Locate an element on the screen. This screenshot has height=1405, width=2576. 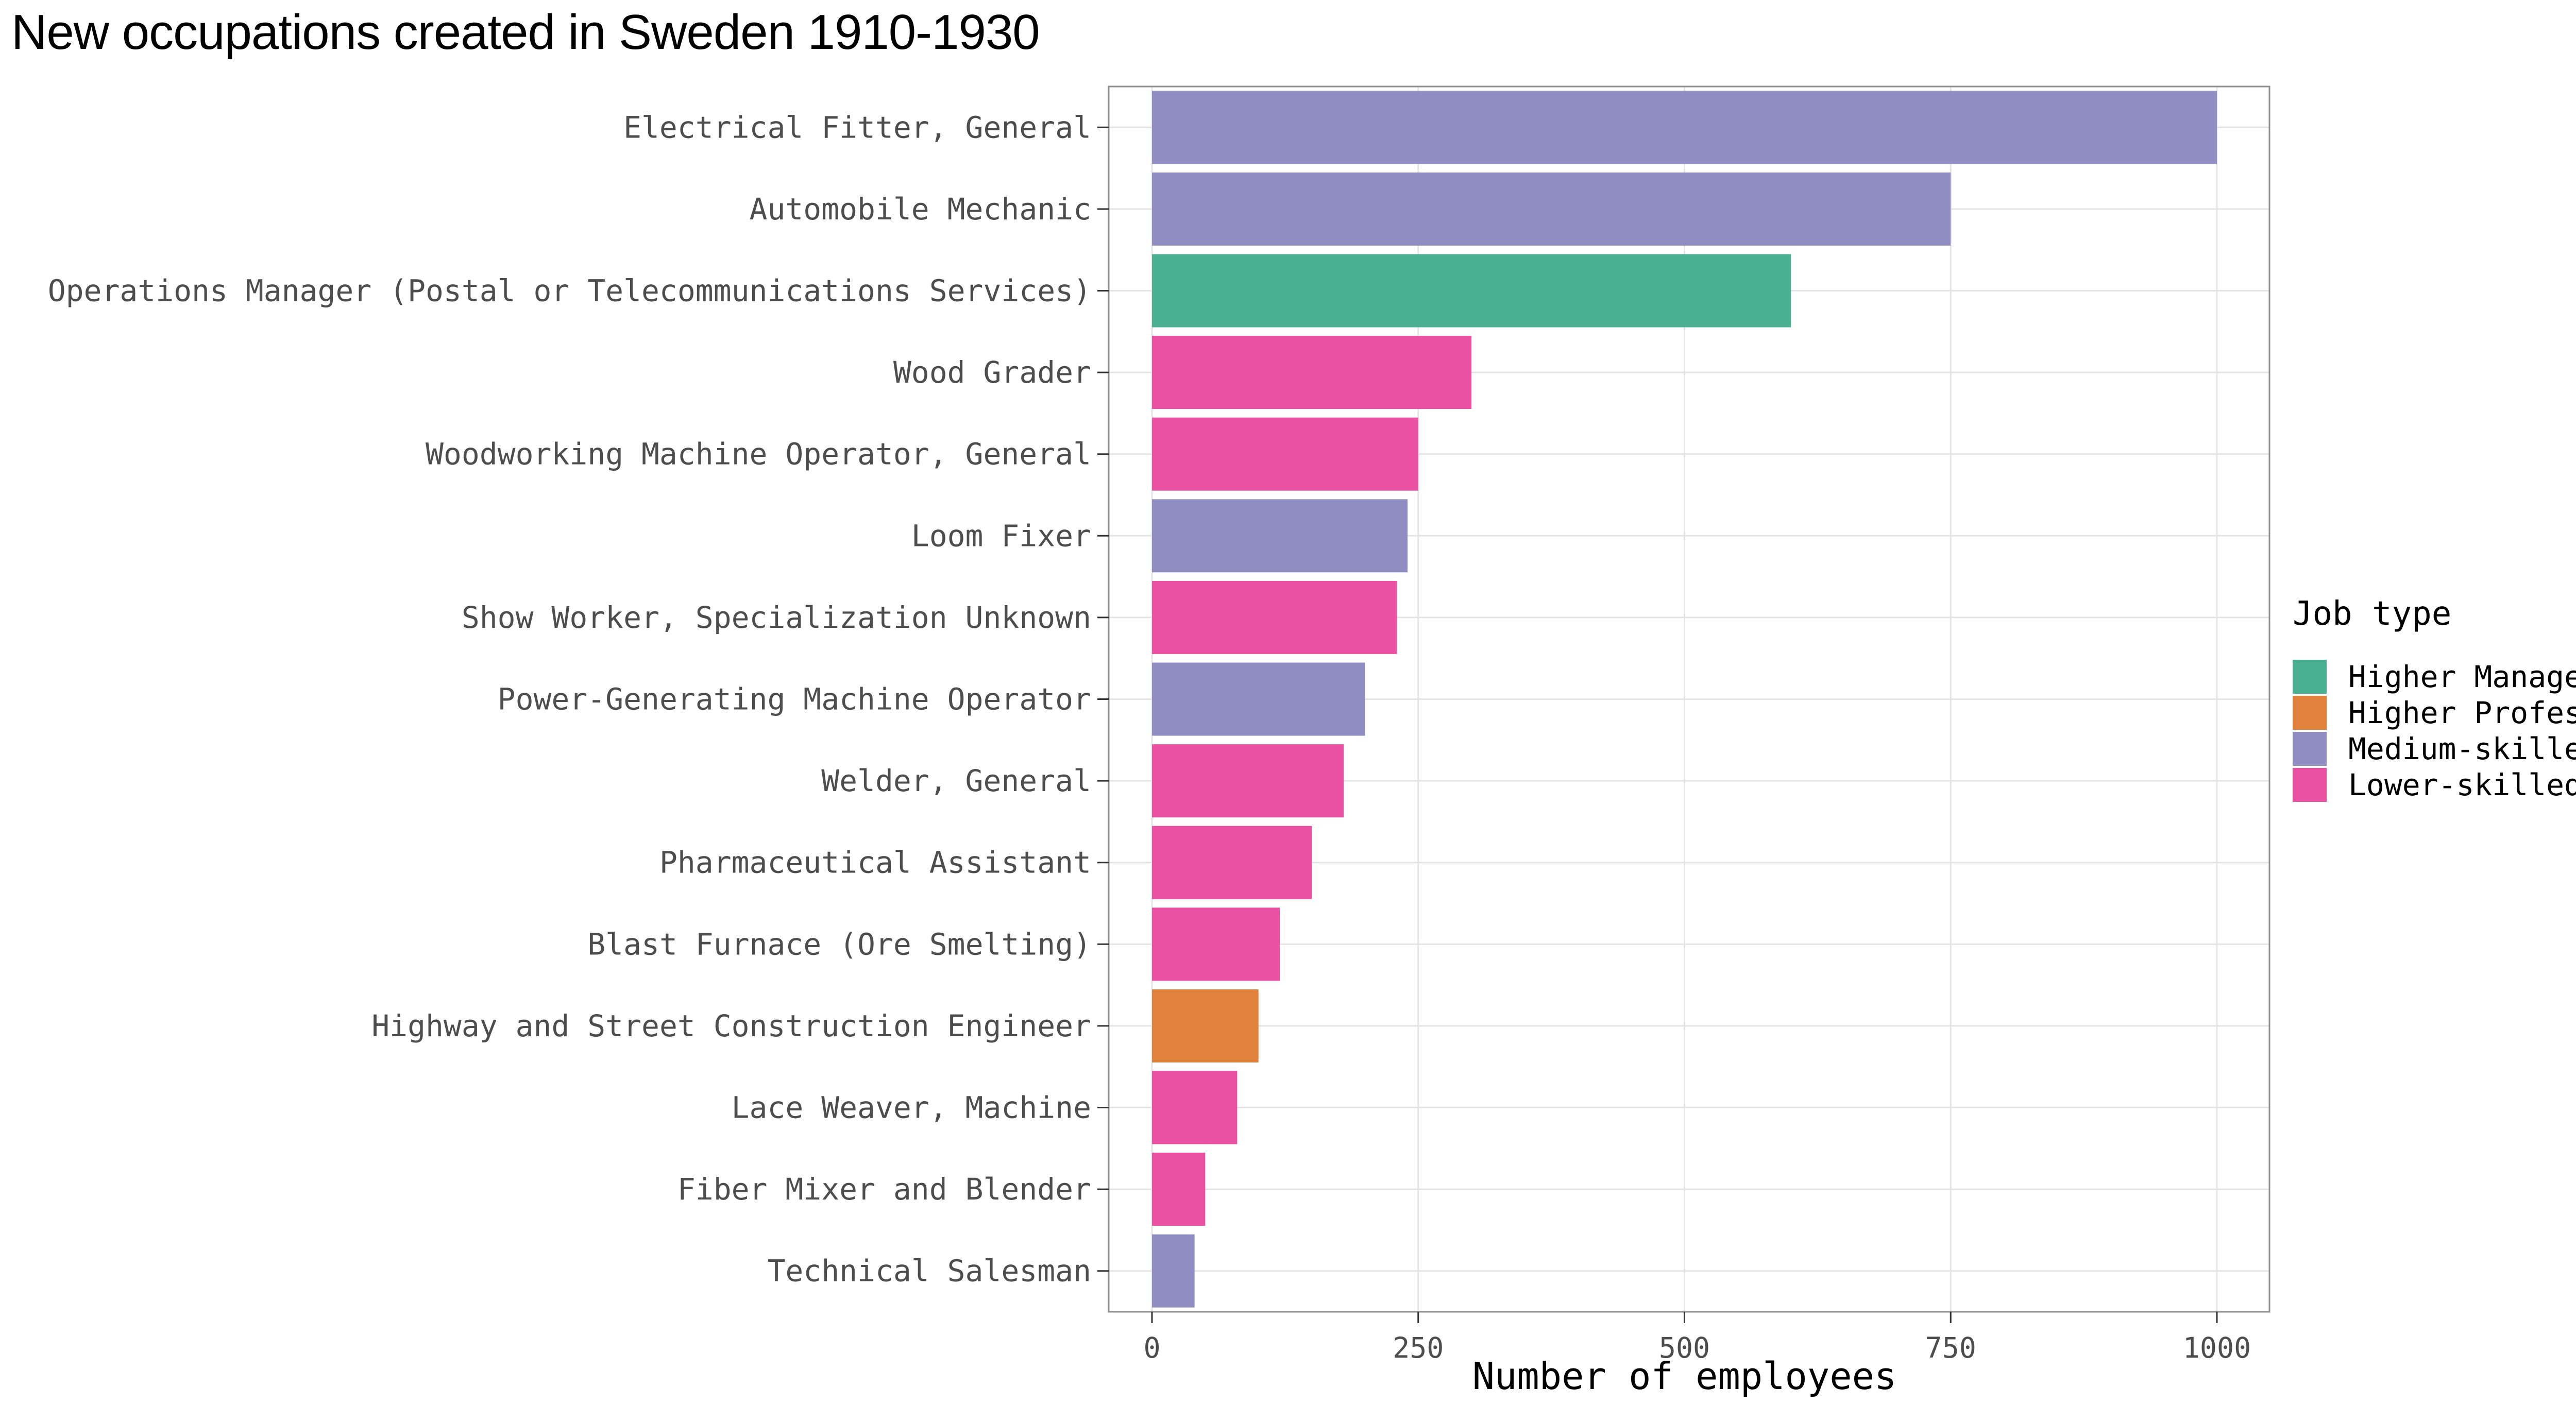
category-label: Welder, General is located at coordinates (956, 781).